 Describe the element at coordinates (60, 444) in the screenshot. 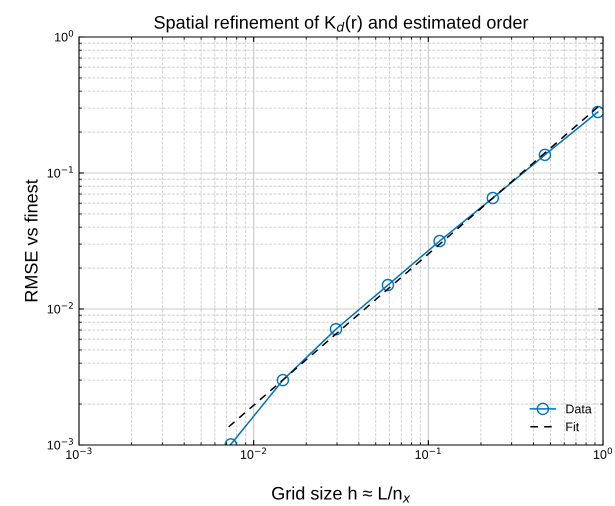

I see `y-tick-label: 10$^{−3}$` at that location.